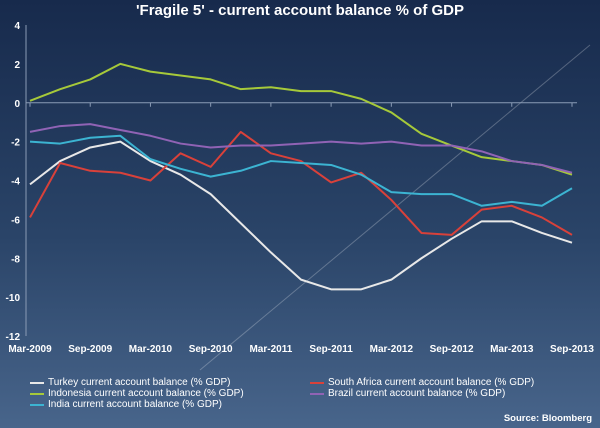 Image resolution: width=600 pixels, height=428 pixels. Describe the element at coordinates (139, 382) in the screenshot. I see `legend-label: Turkey current account balance (% GDP)` at that location.